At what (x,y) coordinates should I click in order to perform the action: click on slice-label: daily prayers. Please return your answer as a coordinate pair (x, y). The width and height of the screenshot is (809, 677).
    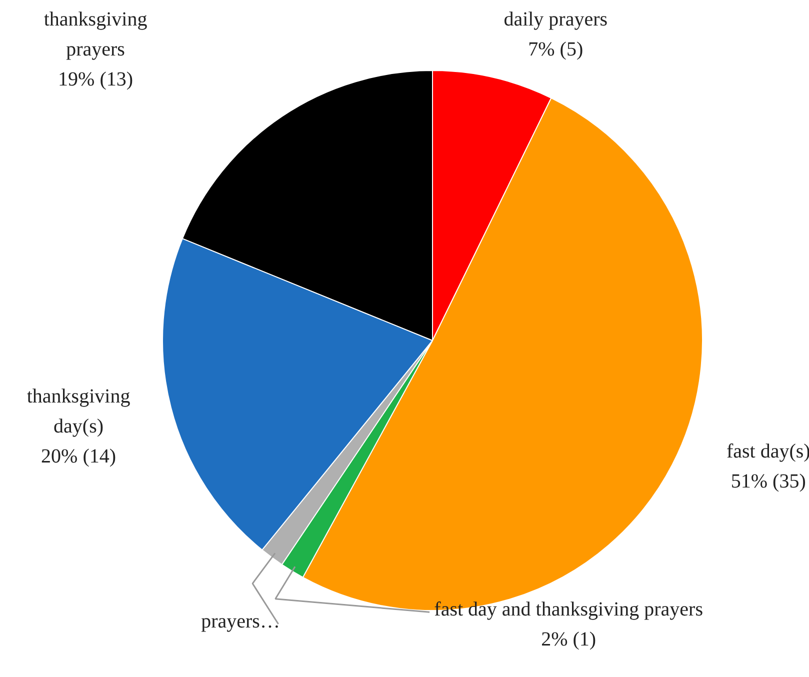
    Looking at the image, I should click on (556, 19).